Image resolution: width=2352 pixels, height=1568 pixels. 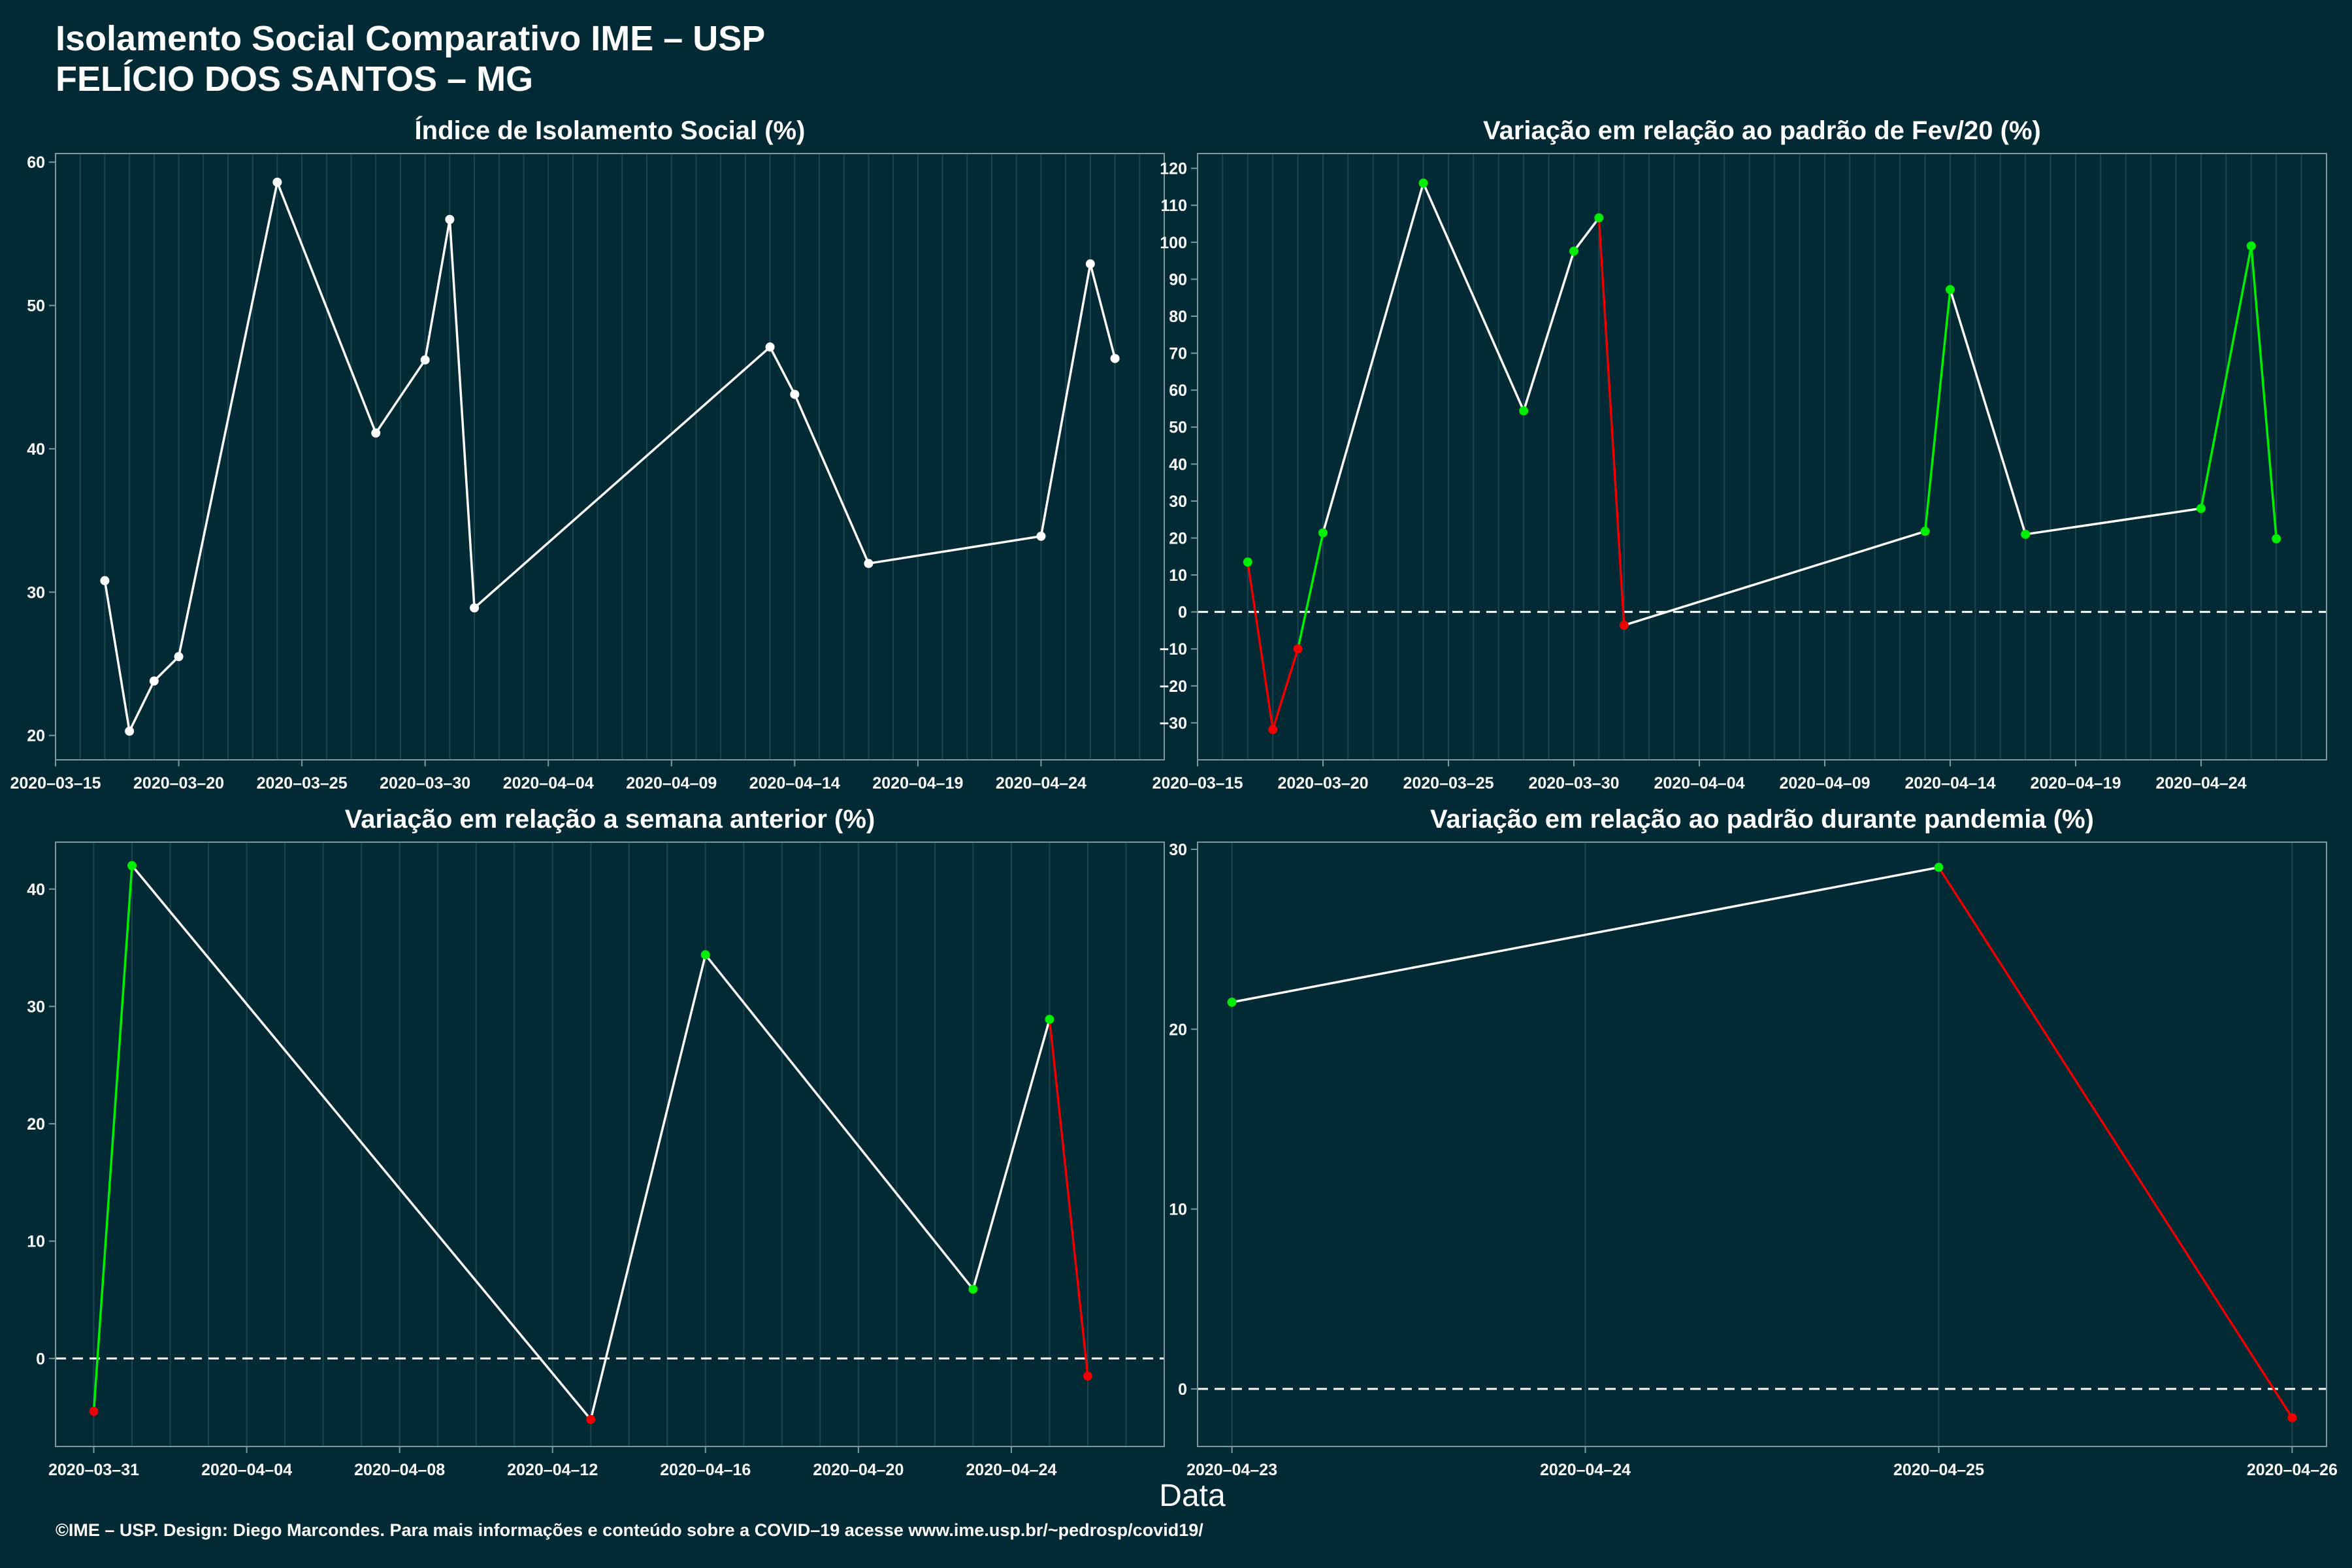 What do you see at coordinates (1938, 1470) in the screenshot?
I see `x-tick-label: 2020–04–25` at bounding box center [1938, 1470].